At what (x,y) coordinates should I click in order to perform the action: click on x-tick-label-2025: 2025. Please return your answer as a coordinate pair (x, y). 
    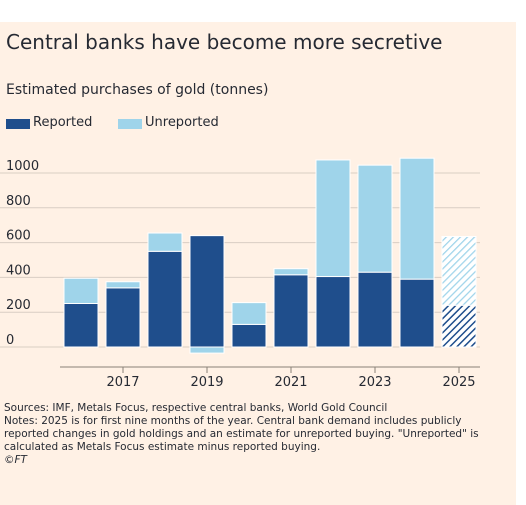
    Looking at the image, I should click on (458, 382).